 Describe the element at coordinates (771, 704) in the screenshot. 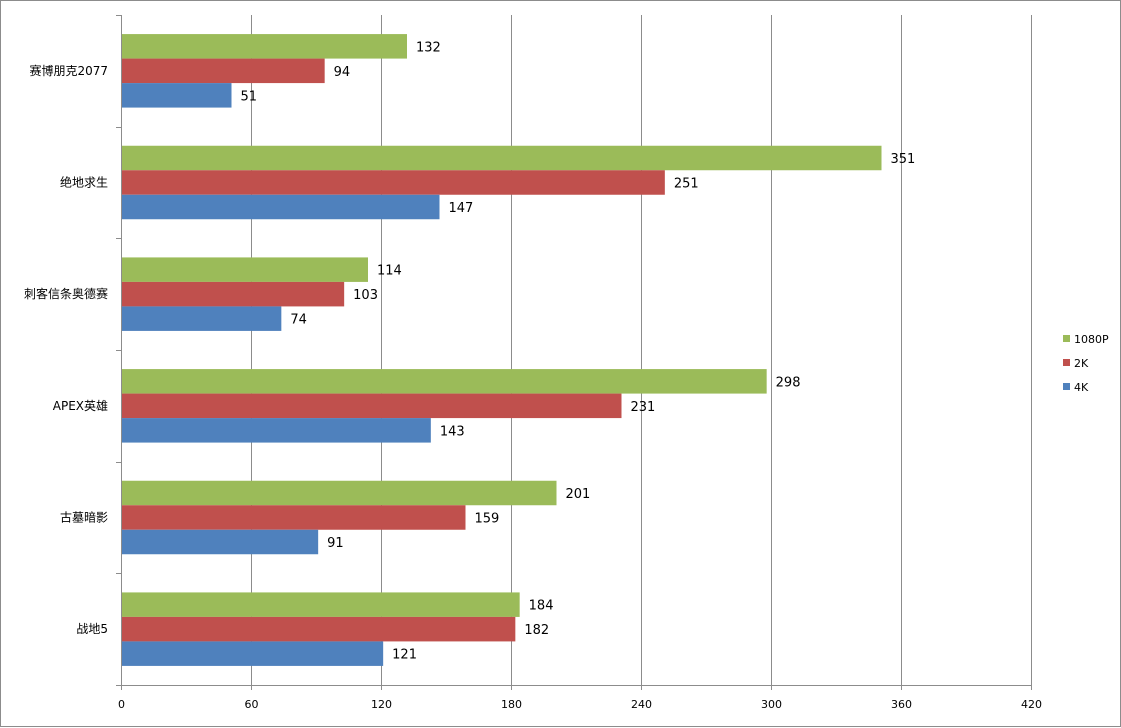

I see `x-tick-label: 300` at that location.